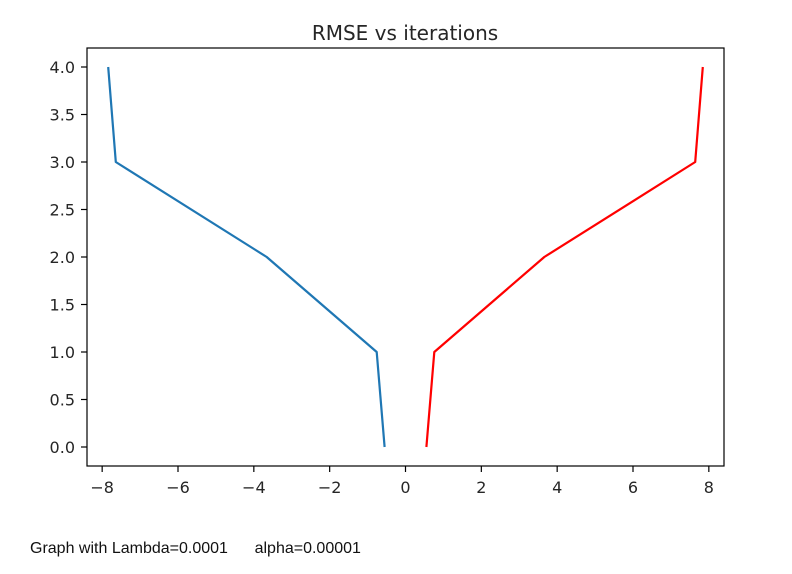 The image size is (792, 574). What do you see at coordinates (62, 400) in the screenshot?
I see `y-tick-label: 0.5` at bounding box center [62, 400].